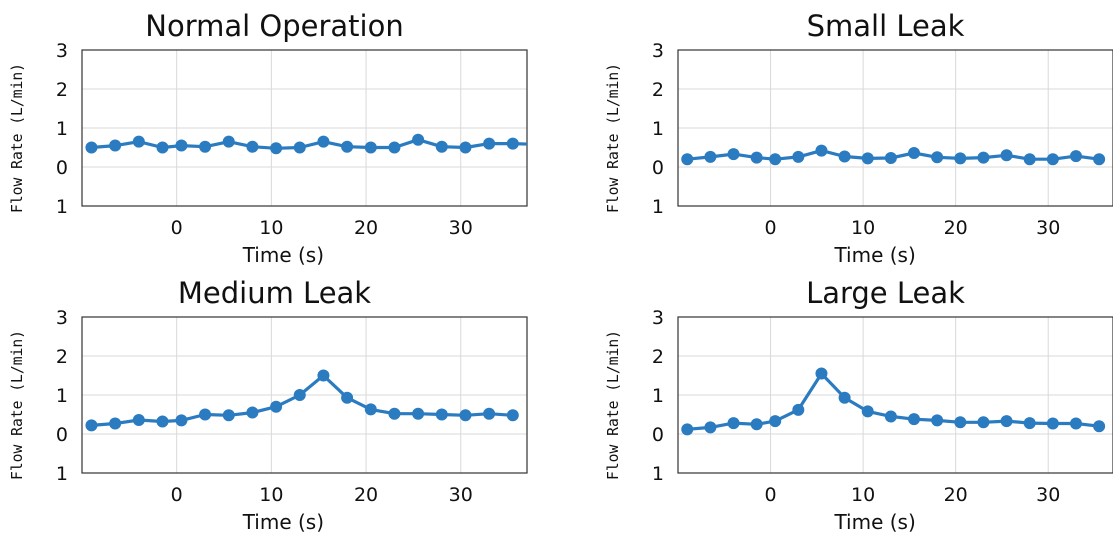  Describe the element at coordinates (771, 495) in the screenshot. I see `chart-4-xtick-label-0: 0` at that location.